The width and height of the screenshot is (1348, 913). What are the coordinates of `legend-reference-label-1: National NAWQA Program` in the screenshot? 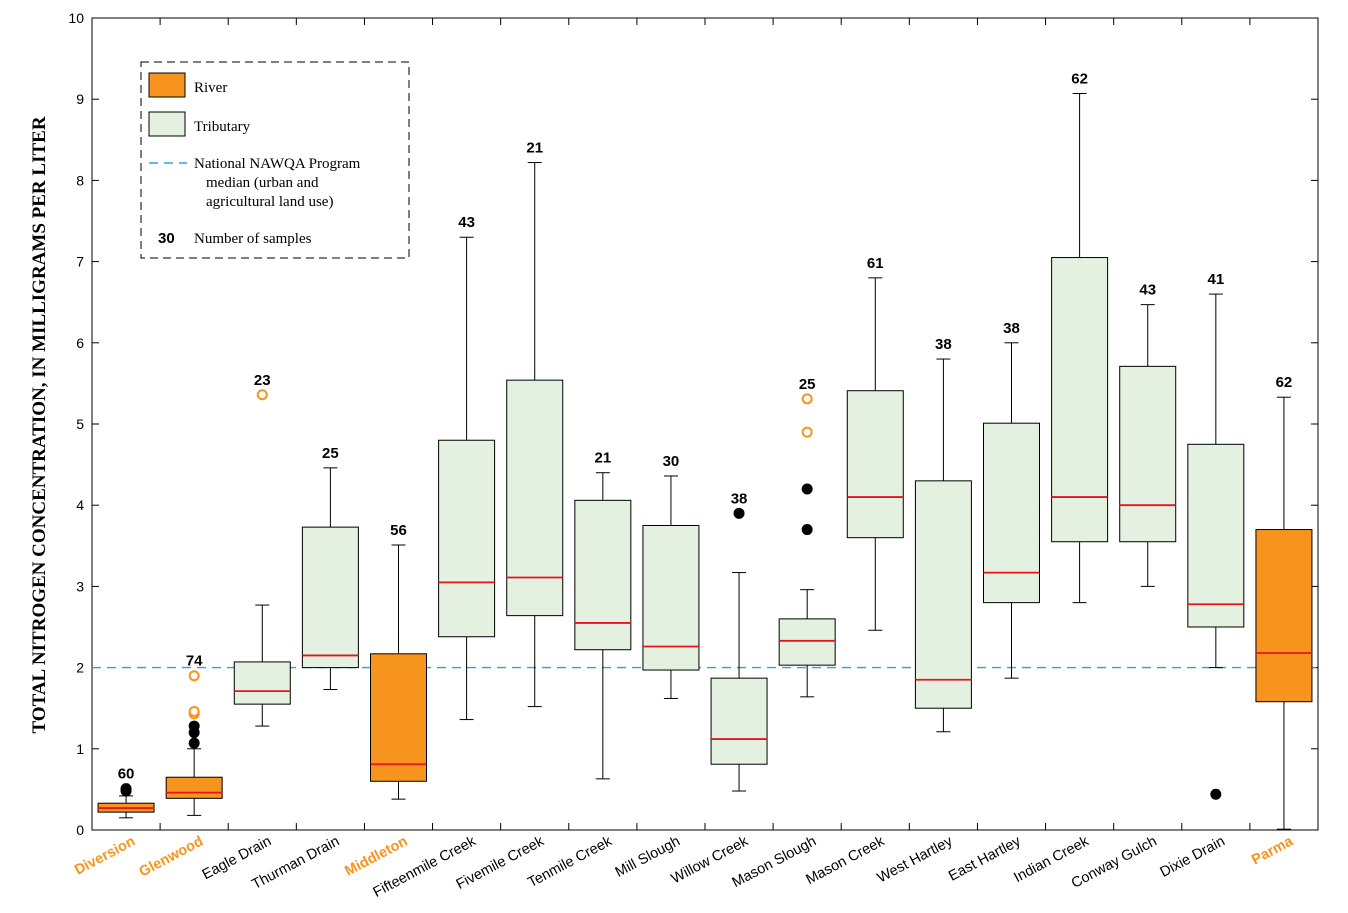 It's located at (277, 164).